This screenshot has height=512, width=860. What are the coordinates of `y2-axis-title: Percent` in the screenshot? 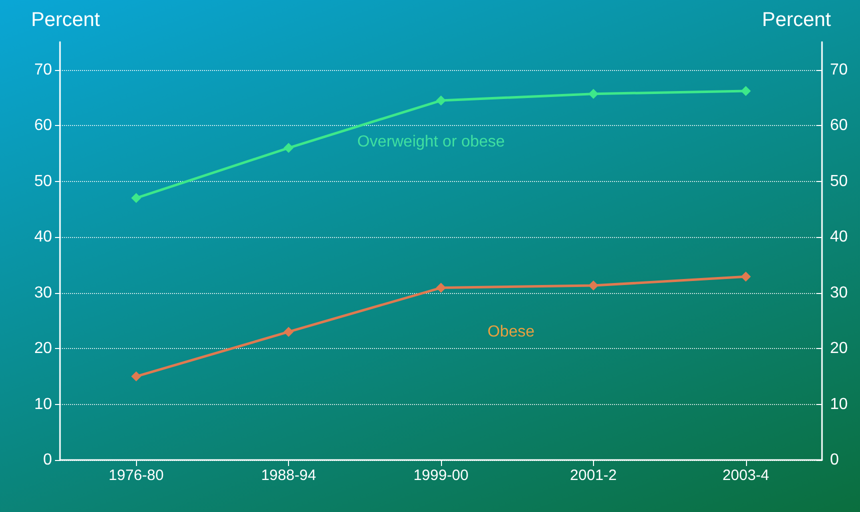 It's located at (797, 20).